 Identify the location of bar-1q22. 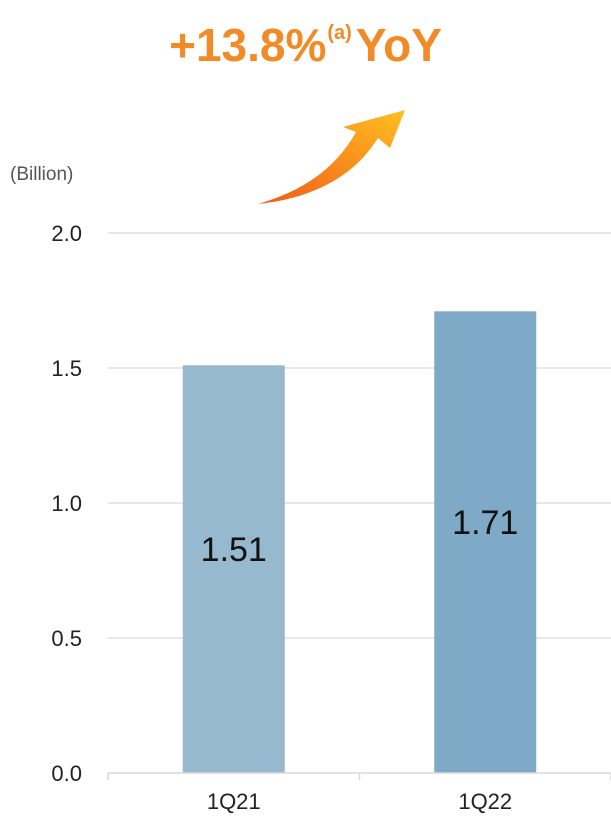
(485, 542).